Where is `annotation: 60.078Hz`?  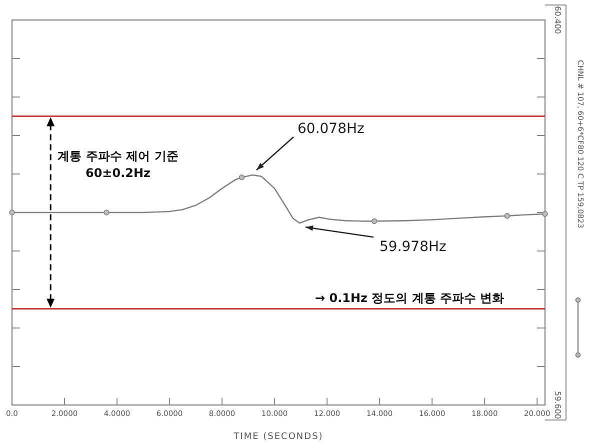 annotation: 60.078Hz is located at coordinates (331, 128).